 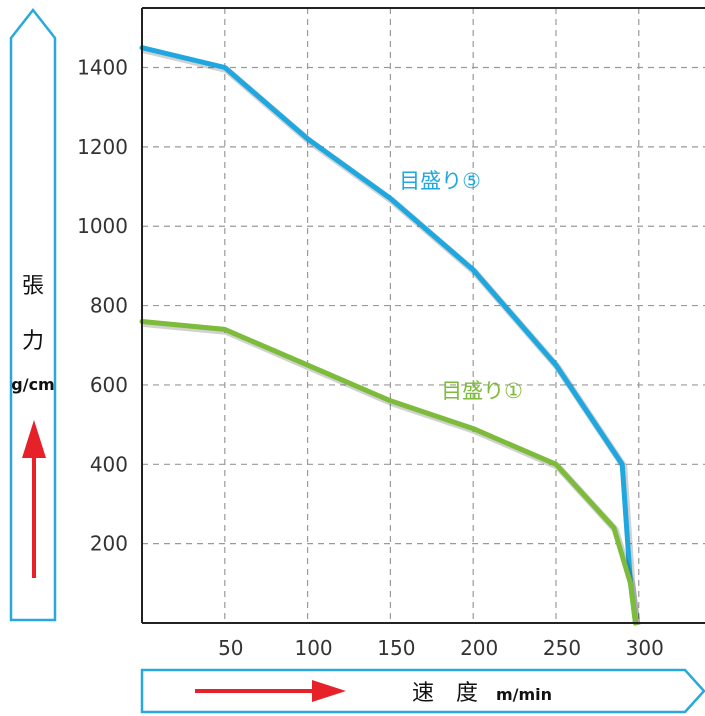 I want to click on y-tick-label: 400, so click(x=109, y=464).